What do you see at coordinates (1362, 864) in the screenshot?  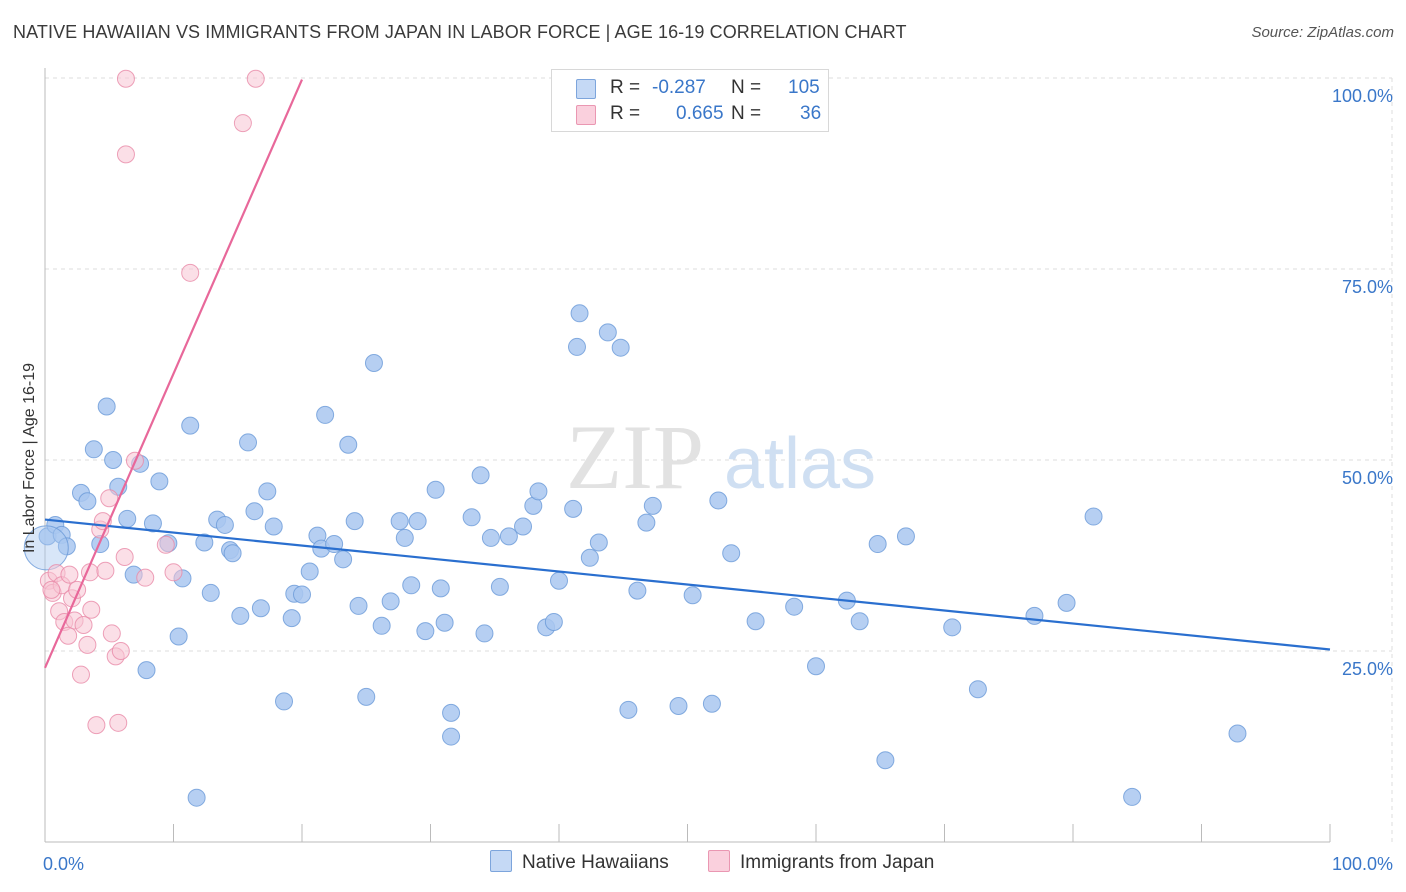 I see `x-tick-label: 100.0%` at bounding box center [1362, 864].